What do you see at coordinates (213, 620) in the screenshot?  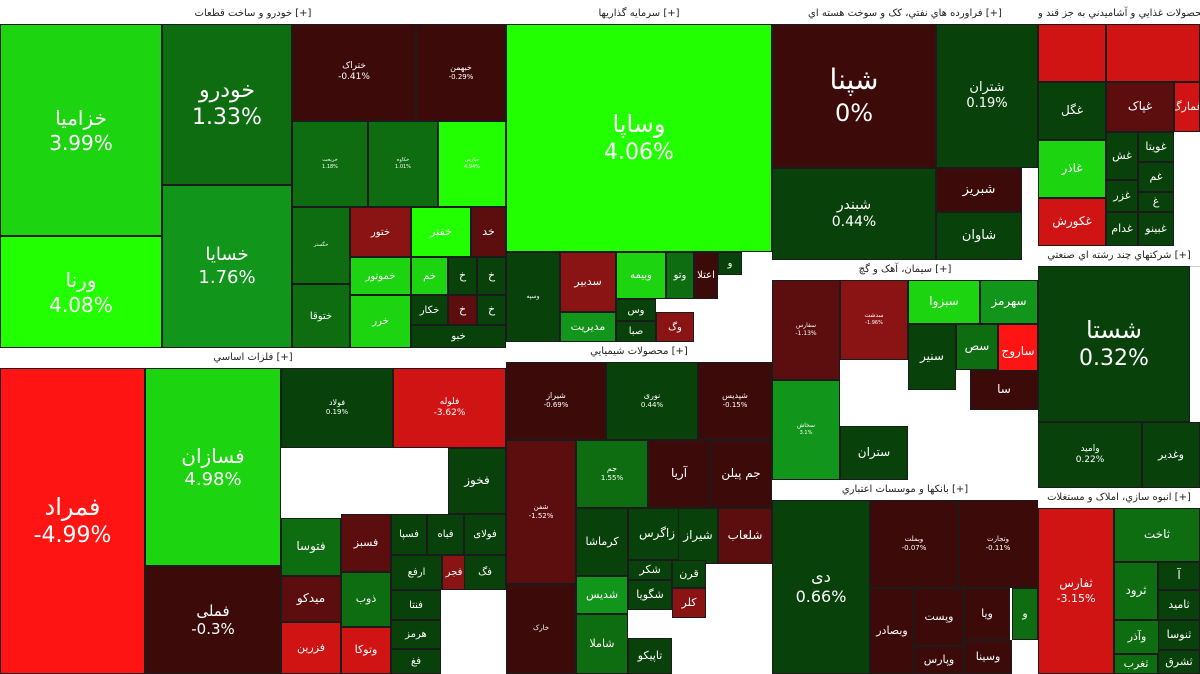 I see `stock-tile: فملی -0.3%` at bounding box center [213, 620].